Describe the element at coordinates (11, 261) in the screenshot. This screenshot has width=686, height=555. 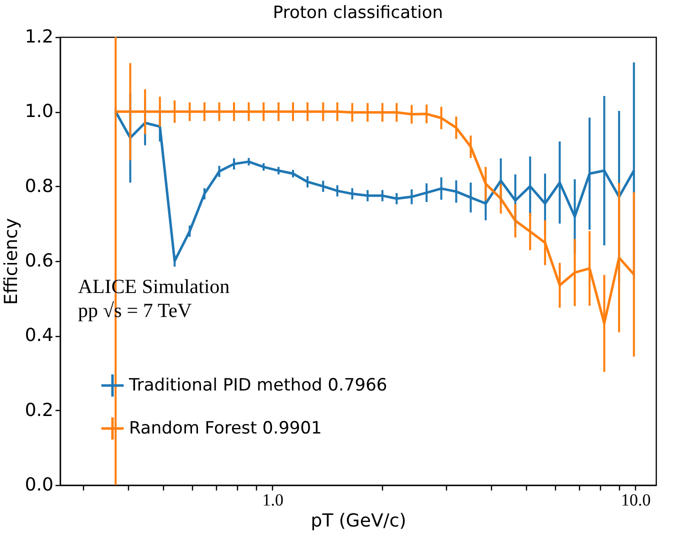
I see `y-axis-title: Efficiency` at that location.